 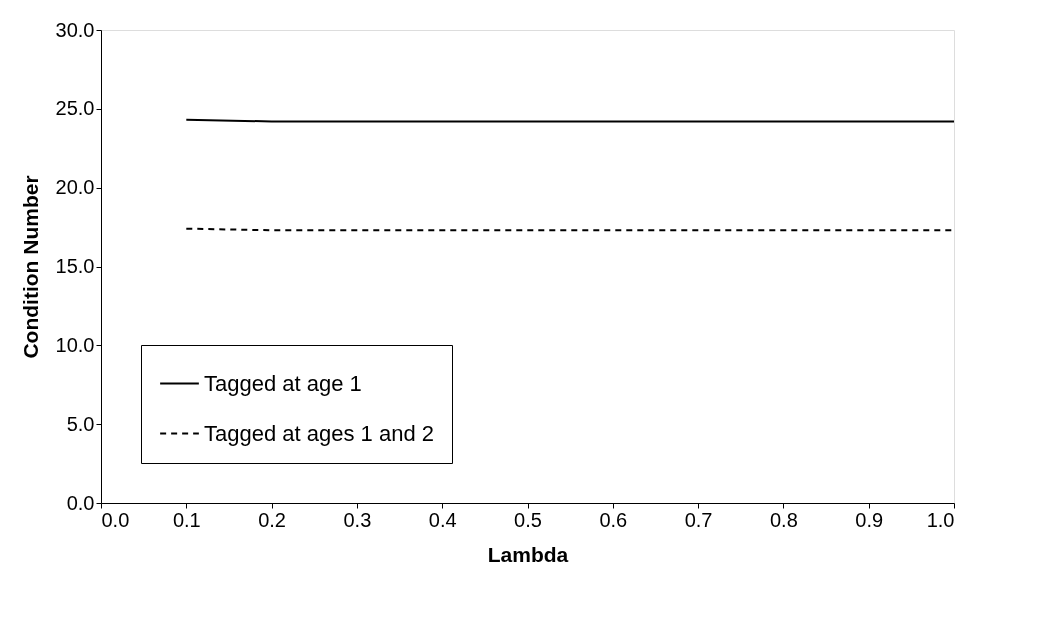 What do you see at coordinates (30, 267) in the screenshot?
I see `y-axis-title: Condition Number` at bounding box center [30, 267].